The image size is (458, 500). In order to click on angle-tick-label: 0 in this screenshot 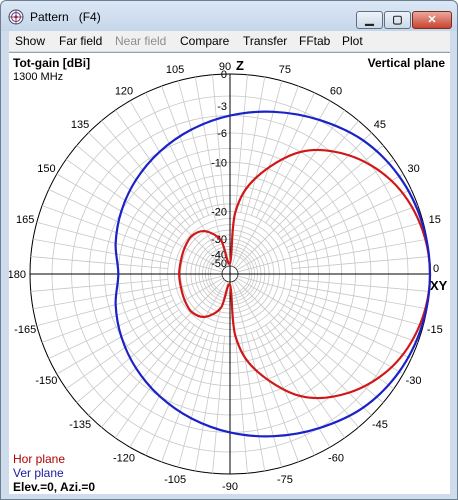, I will do `click(436, 269)`.